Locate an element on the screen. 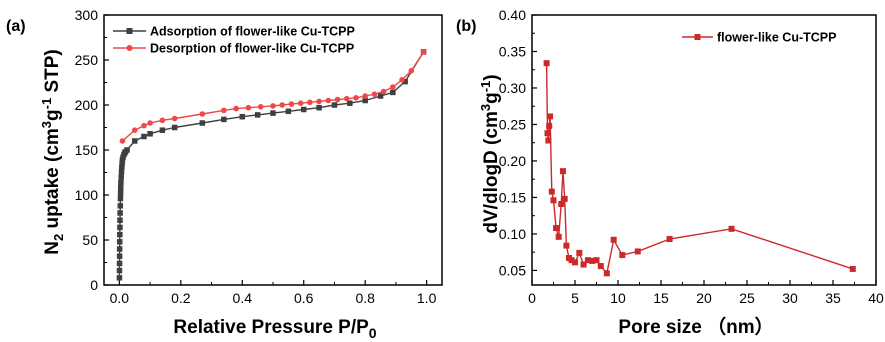 The image size is (885, 342). x-tick-label: 0 is located at coordinates (532, 298).